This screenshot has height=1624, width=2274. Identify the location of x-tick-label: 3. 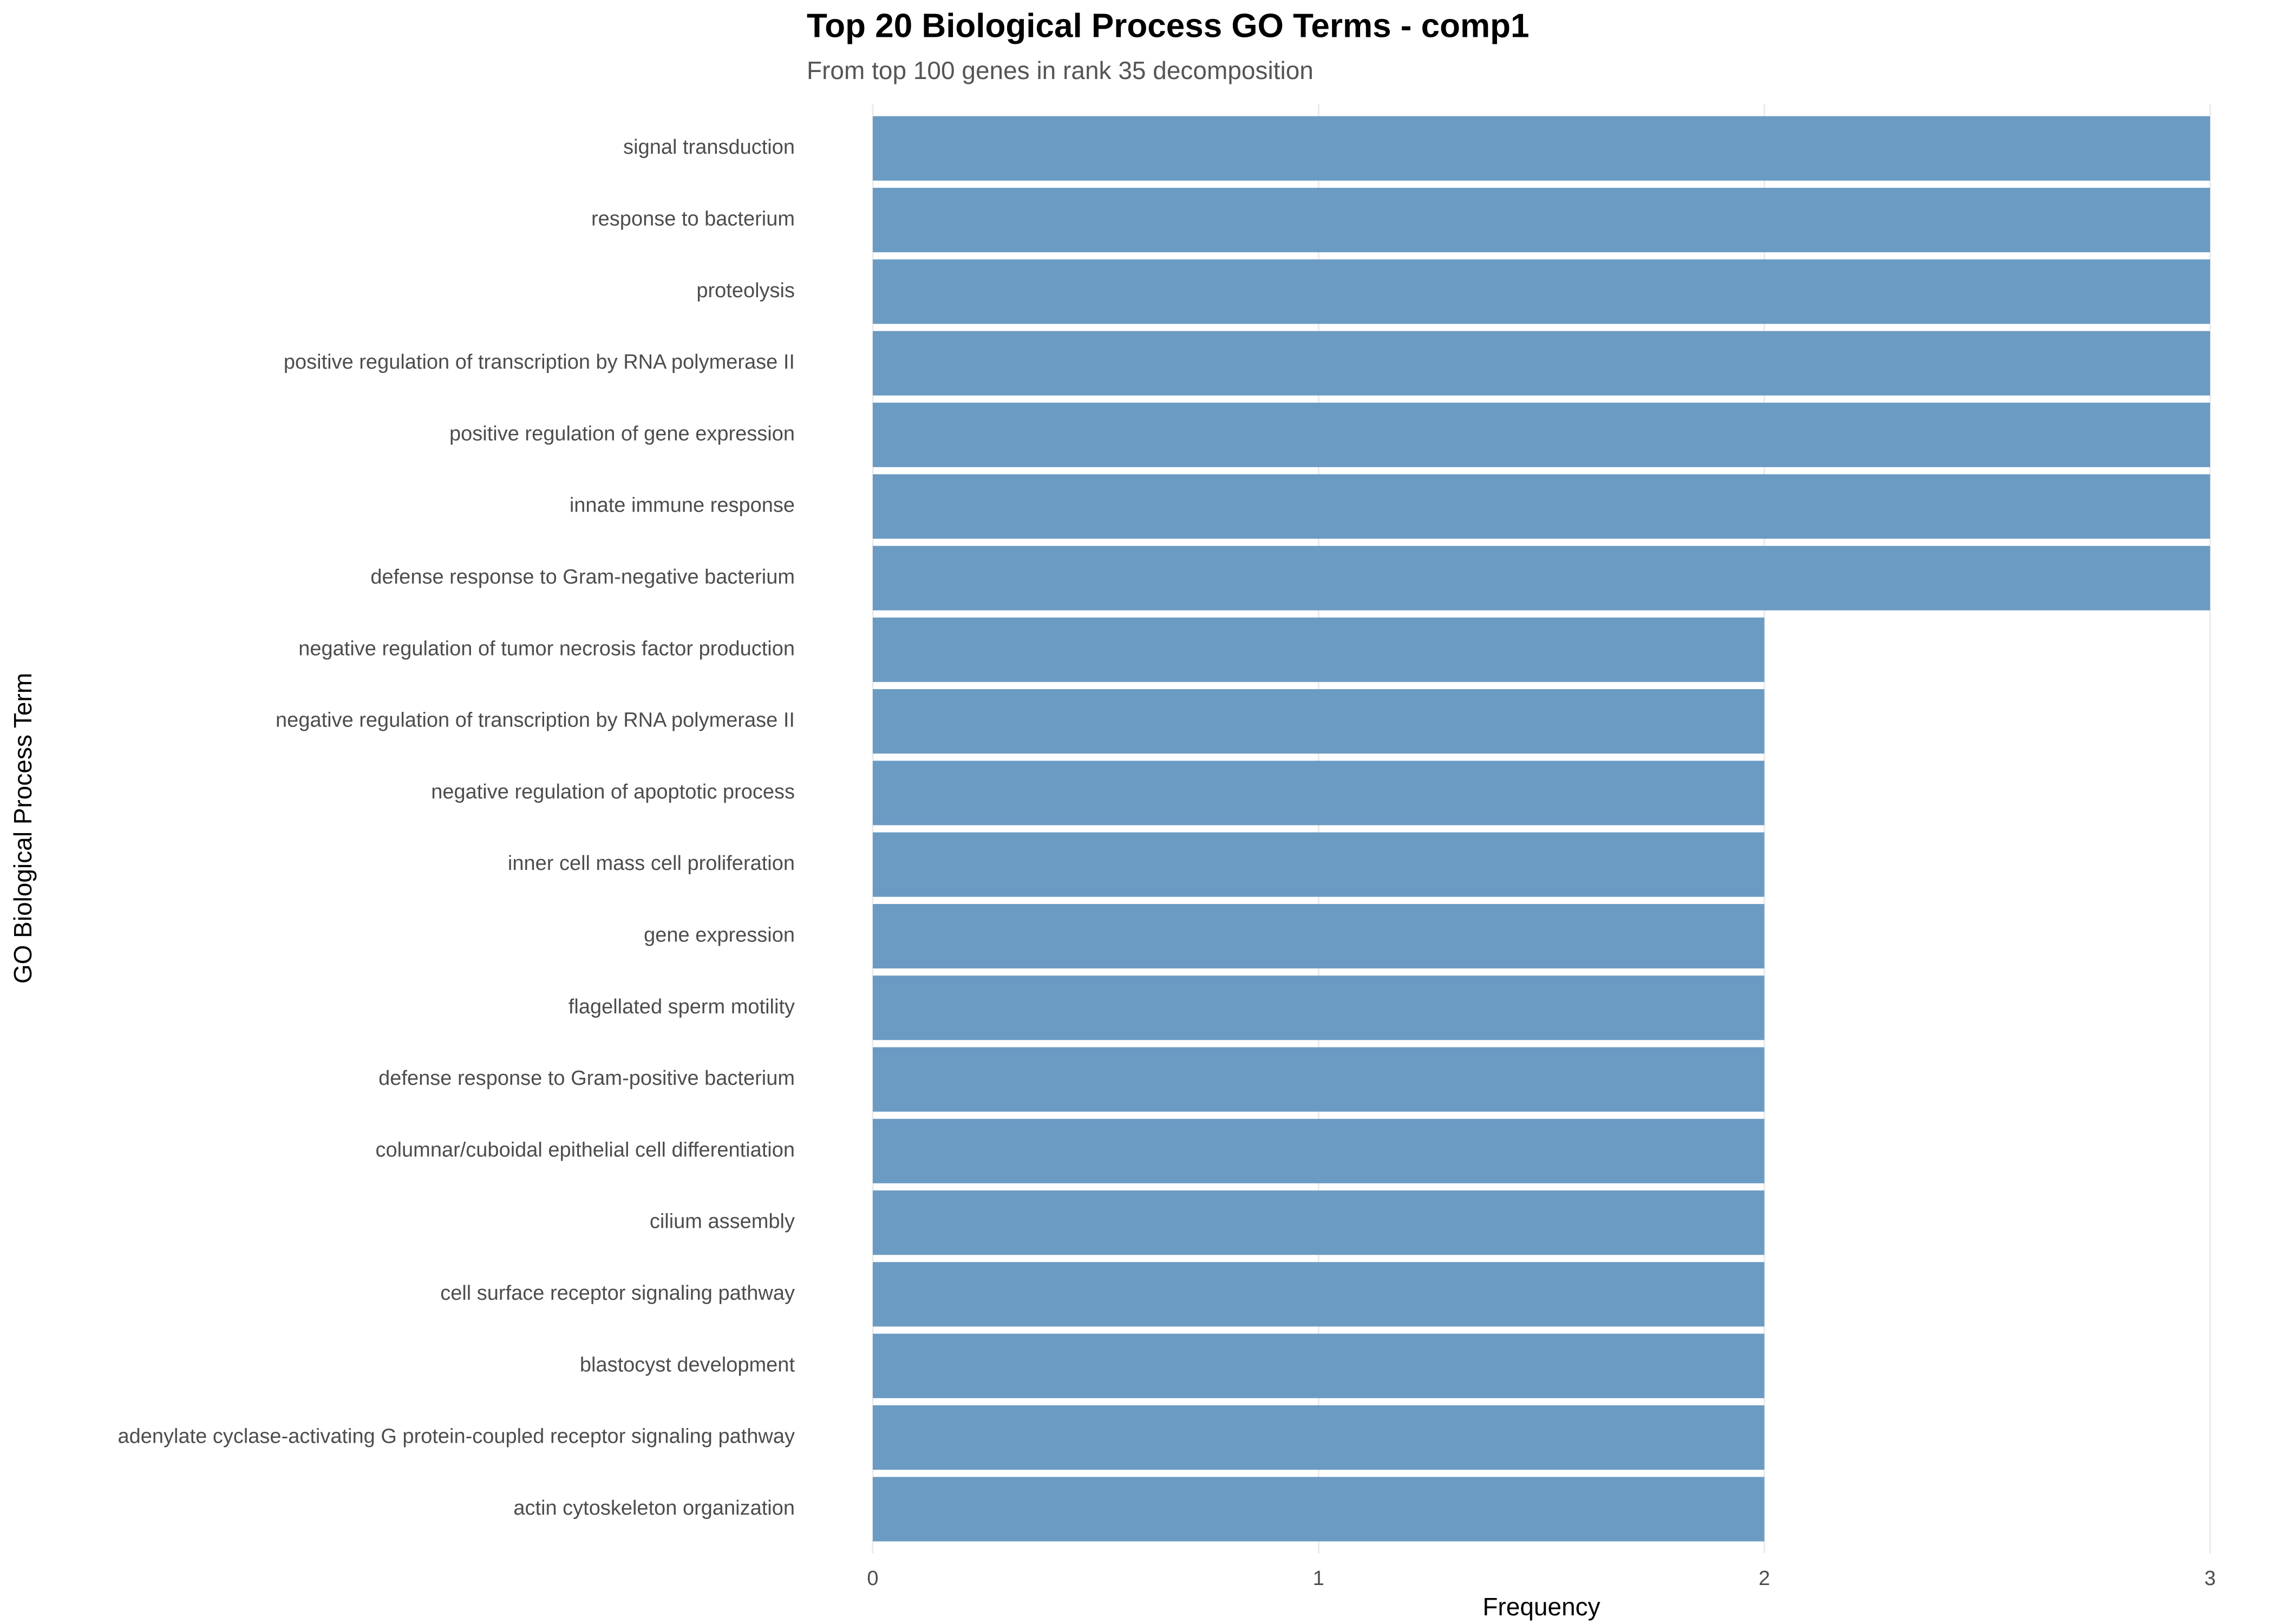
(2210, 1579).